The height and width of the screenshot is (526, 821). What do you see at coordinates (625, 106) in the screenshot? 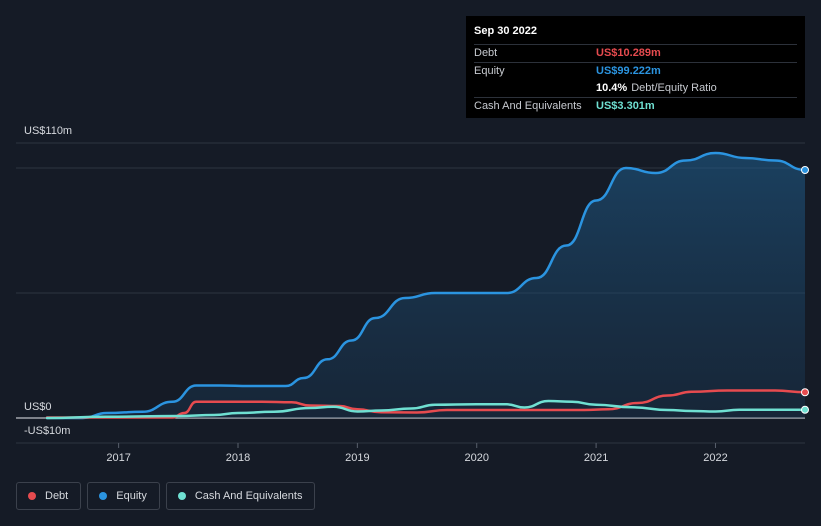
I see `tooltip-cash-value: US$3.301m` at bounding box center [625, 106].